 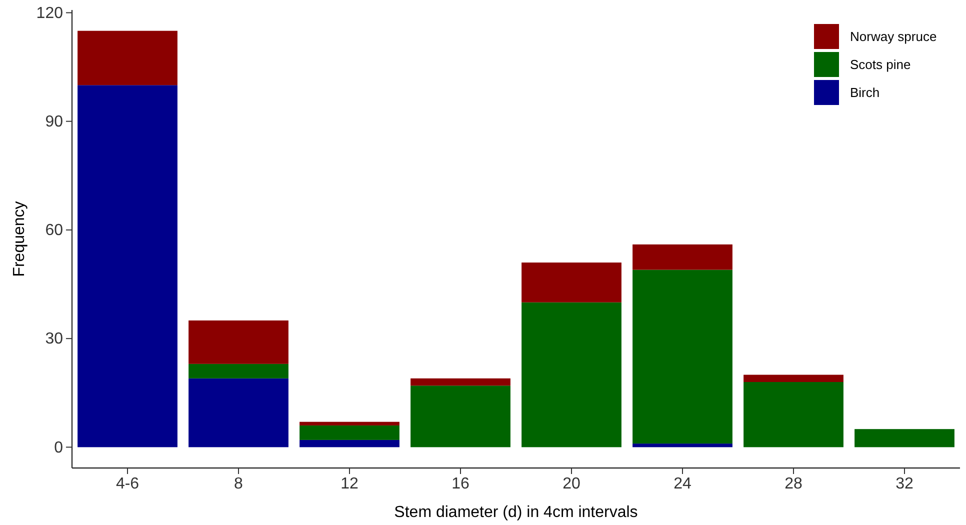 I want to click on y-tick-label: 30, so click(x=54, y=339).